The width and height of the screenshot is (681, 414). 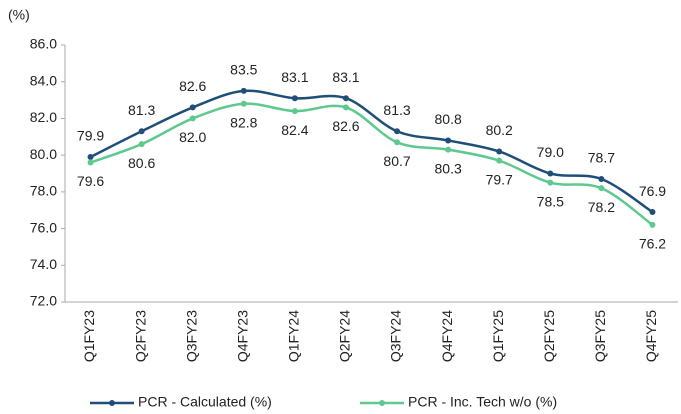 What do you see at coordinates (192, 137) in the screenshot?
I see `data-label: 82.0` at bounding box center [192, 137].